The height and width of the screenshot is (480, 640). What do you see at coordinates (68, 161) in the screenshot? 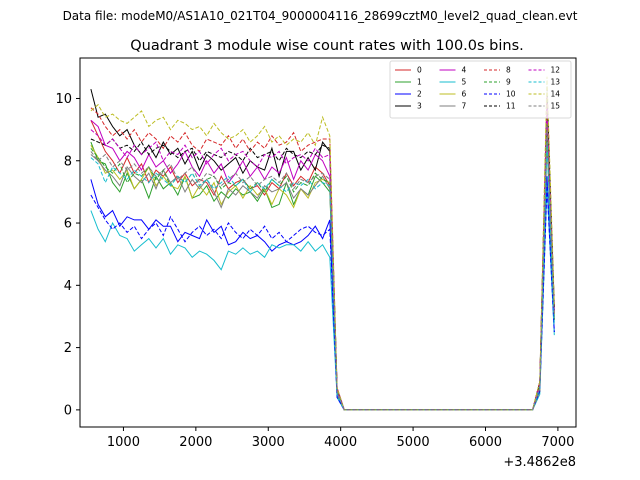
I see `y-tick-label: 8` at bounding box center [68, 161].